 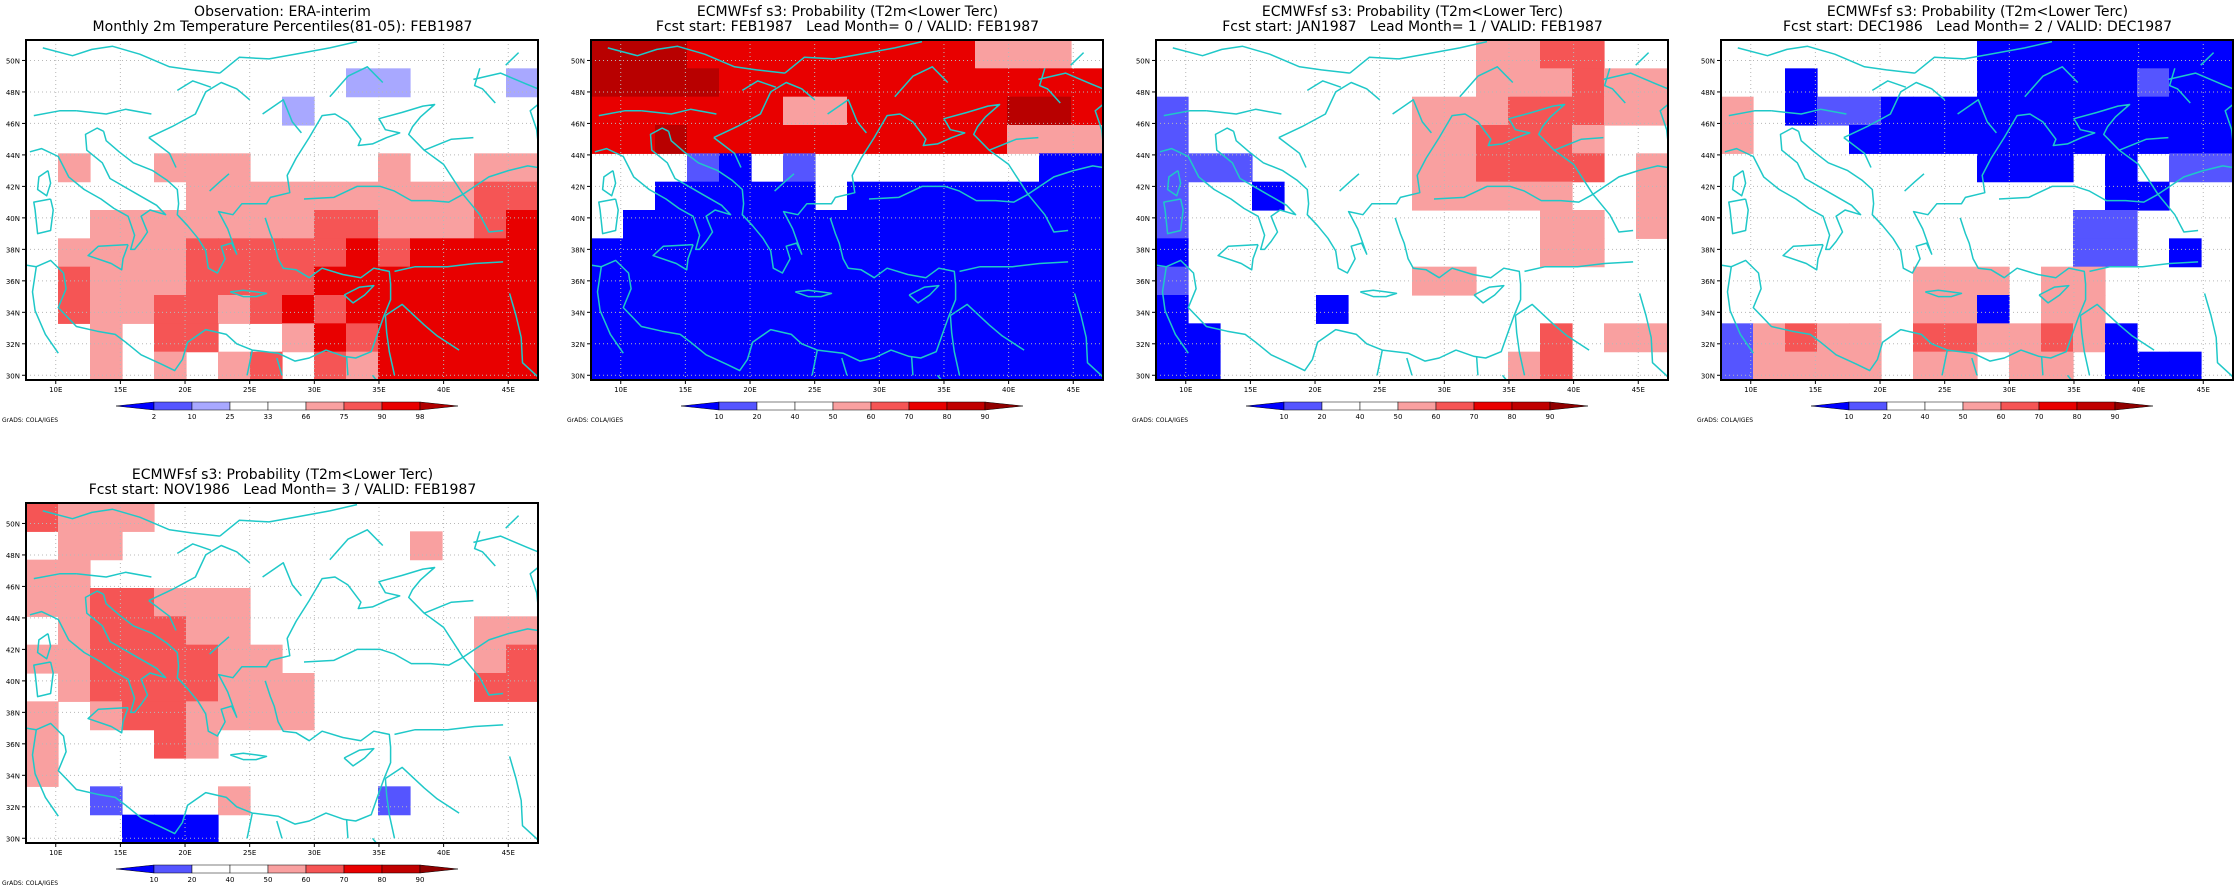 What do you see at coordinates (420, 417) in the screenshot?
I see `color-bar-label: 98` at bounding box center [420, 417].